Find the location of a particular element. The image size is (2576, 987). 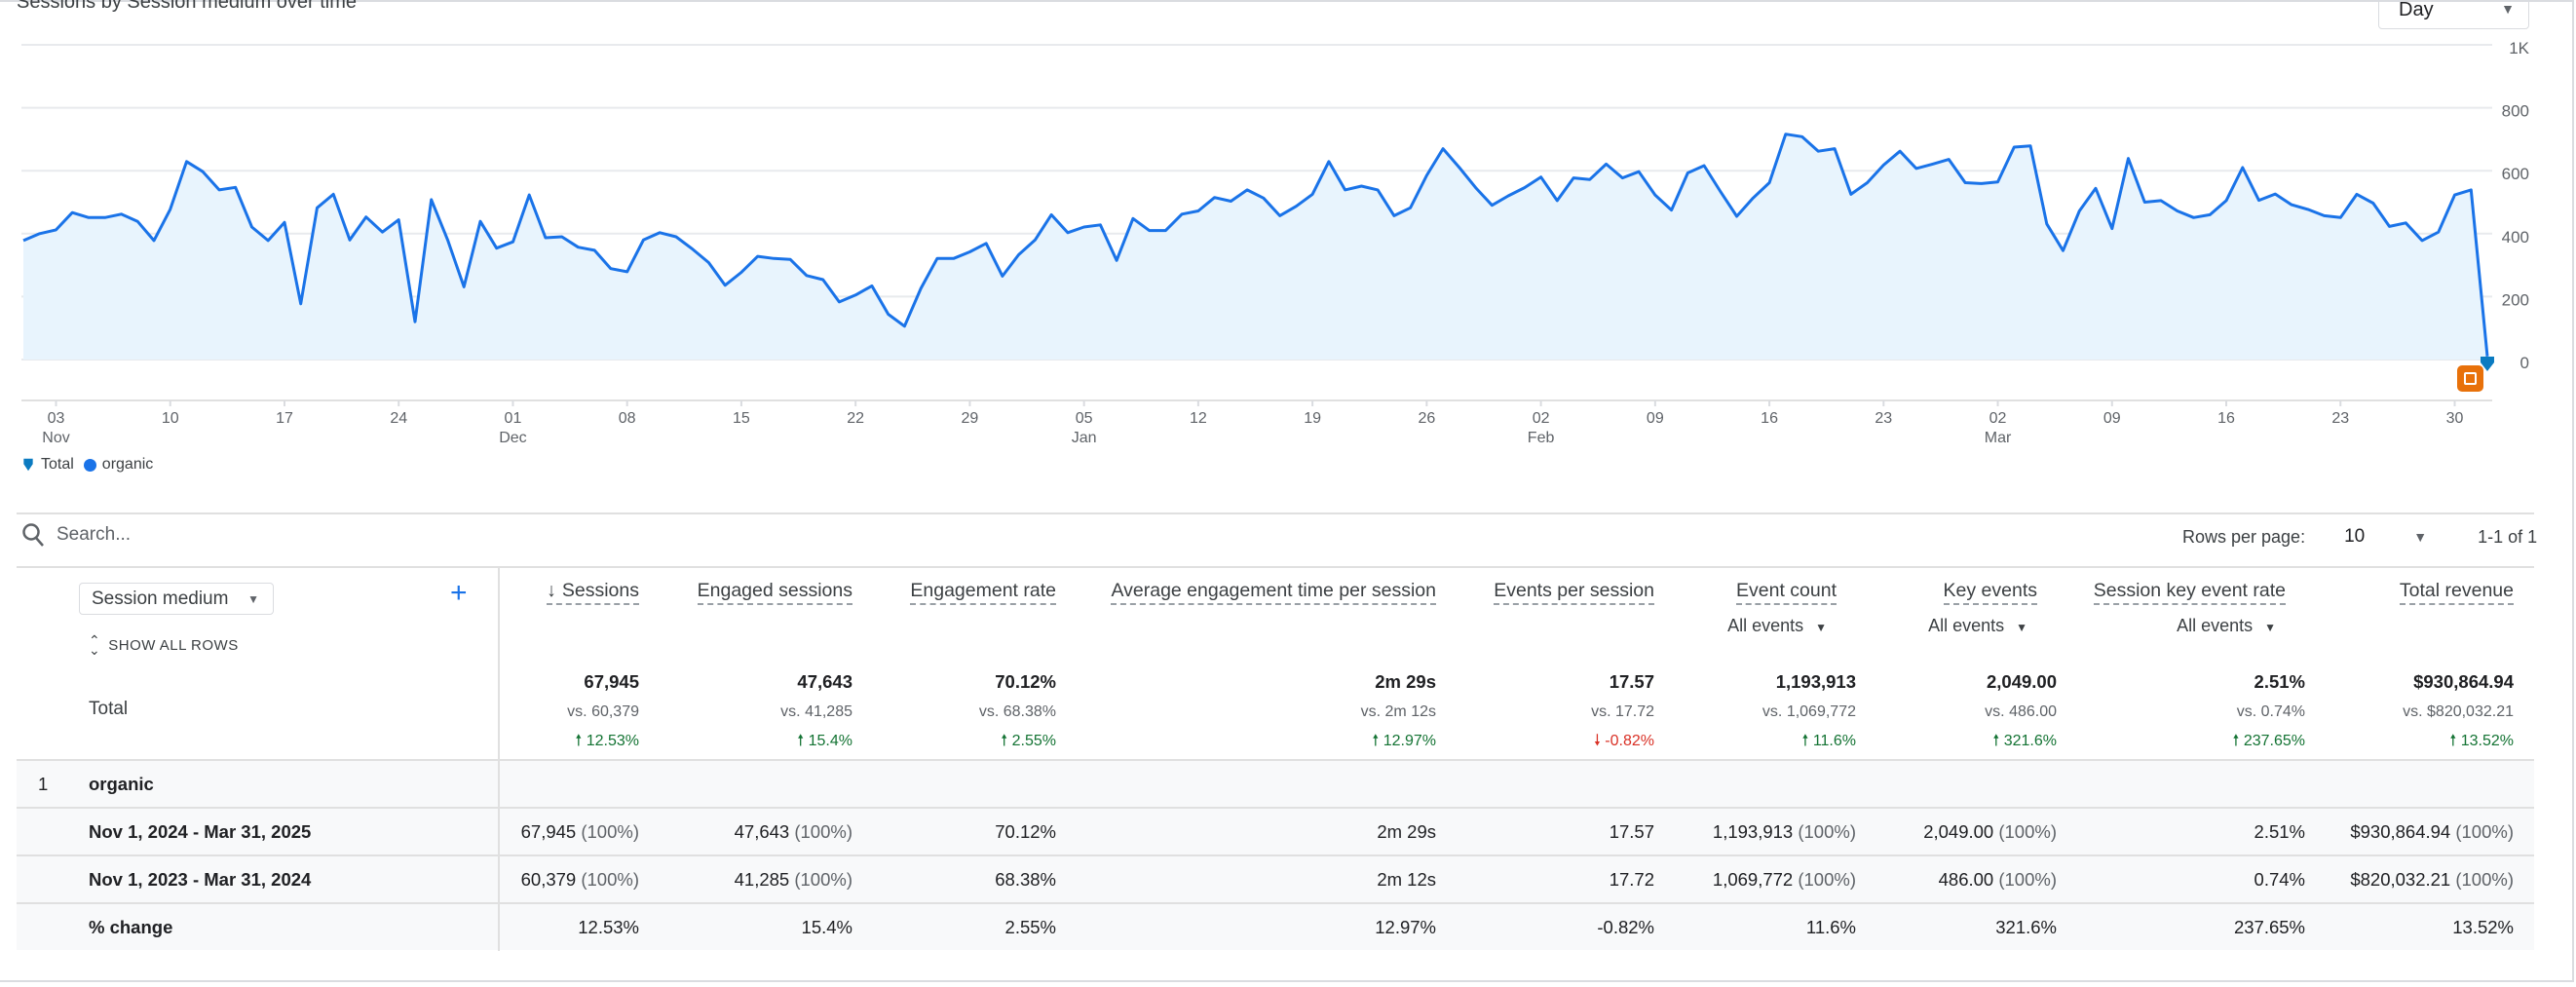

x-tick-label: 05 is located at coordinates (1084, 418).